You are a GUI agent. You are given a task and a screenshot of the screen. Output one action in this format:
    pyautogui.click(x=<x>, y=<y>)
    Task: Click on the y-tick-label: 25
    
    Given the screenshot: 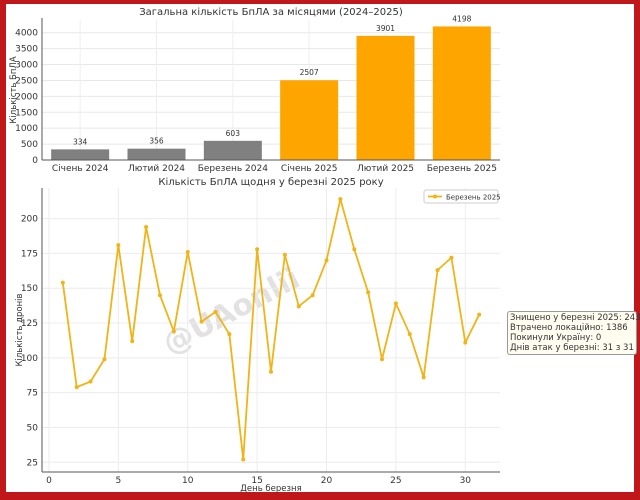 What is the action you would take?
    pyautogui.click(x=32, y=463)
    